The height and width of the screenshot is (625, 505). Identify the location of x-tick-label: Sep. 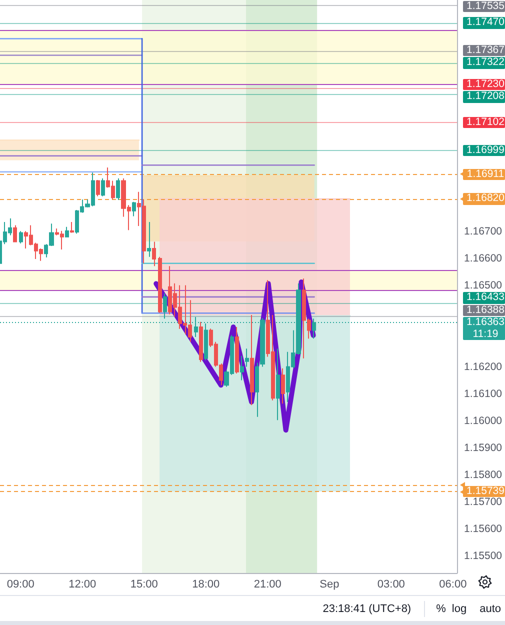
(330, 584).